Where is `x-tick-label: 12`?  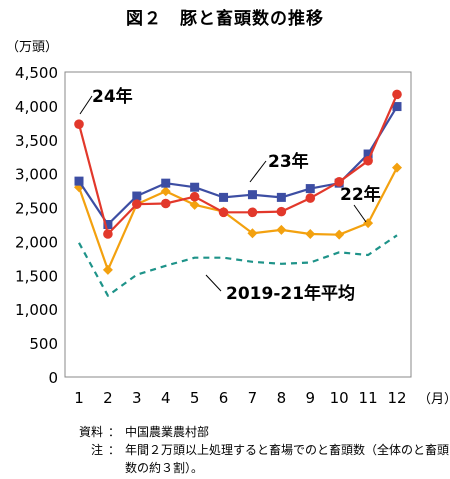
x-tick-label: 12 is located at coordinates (396, 398).